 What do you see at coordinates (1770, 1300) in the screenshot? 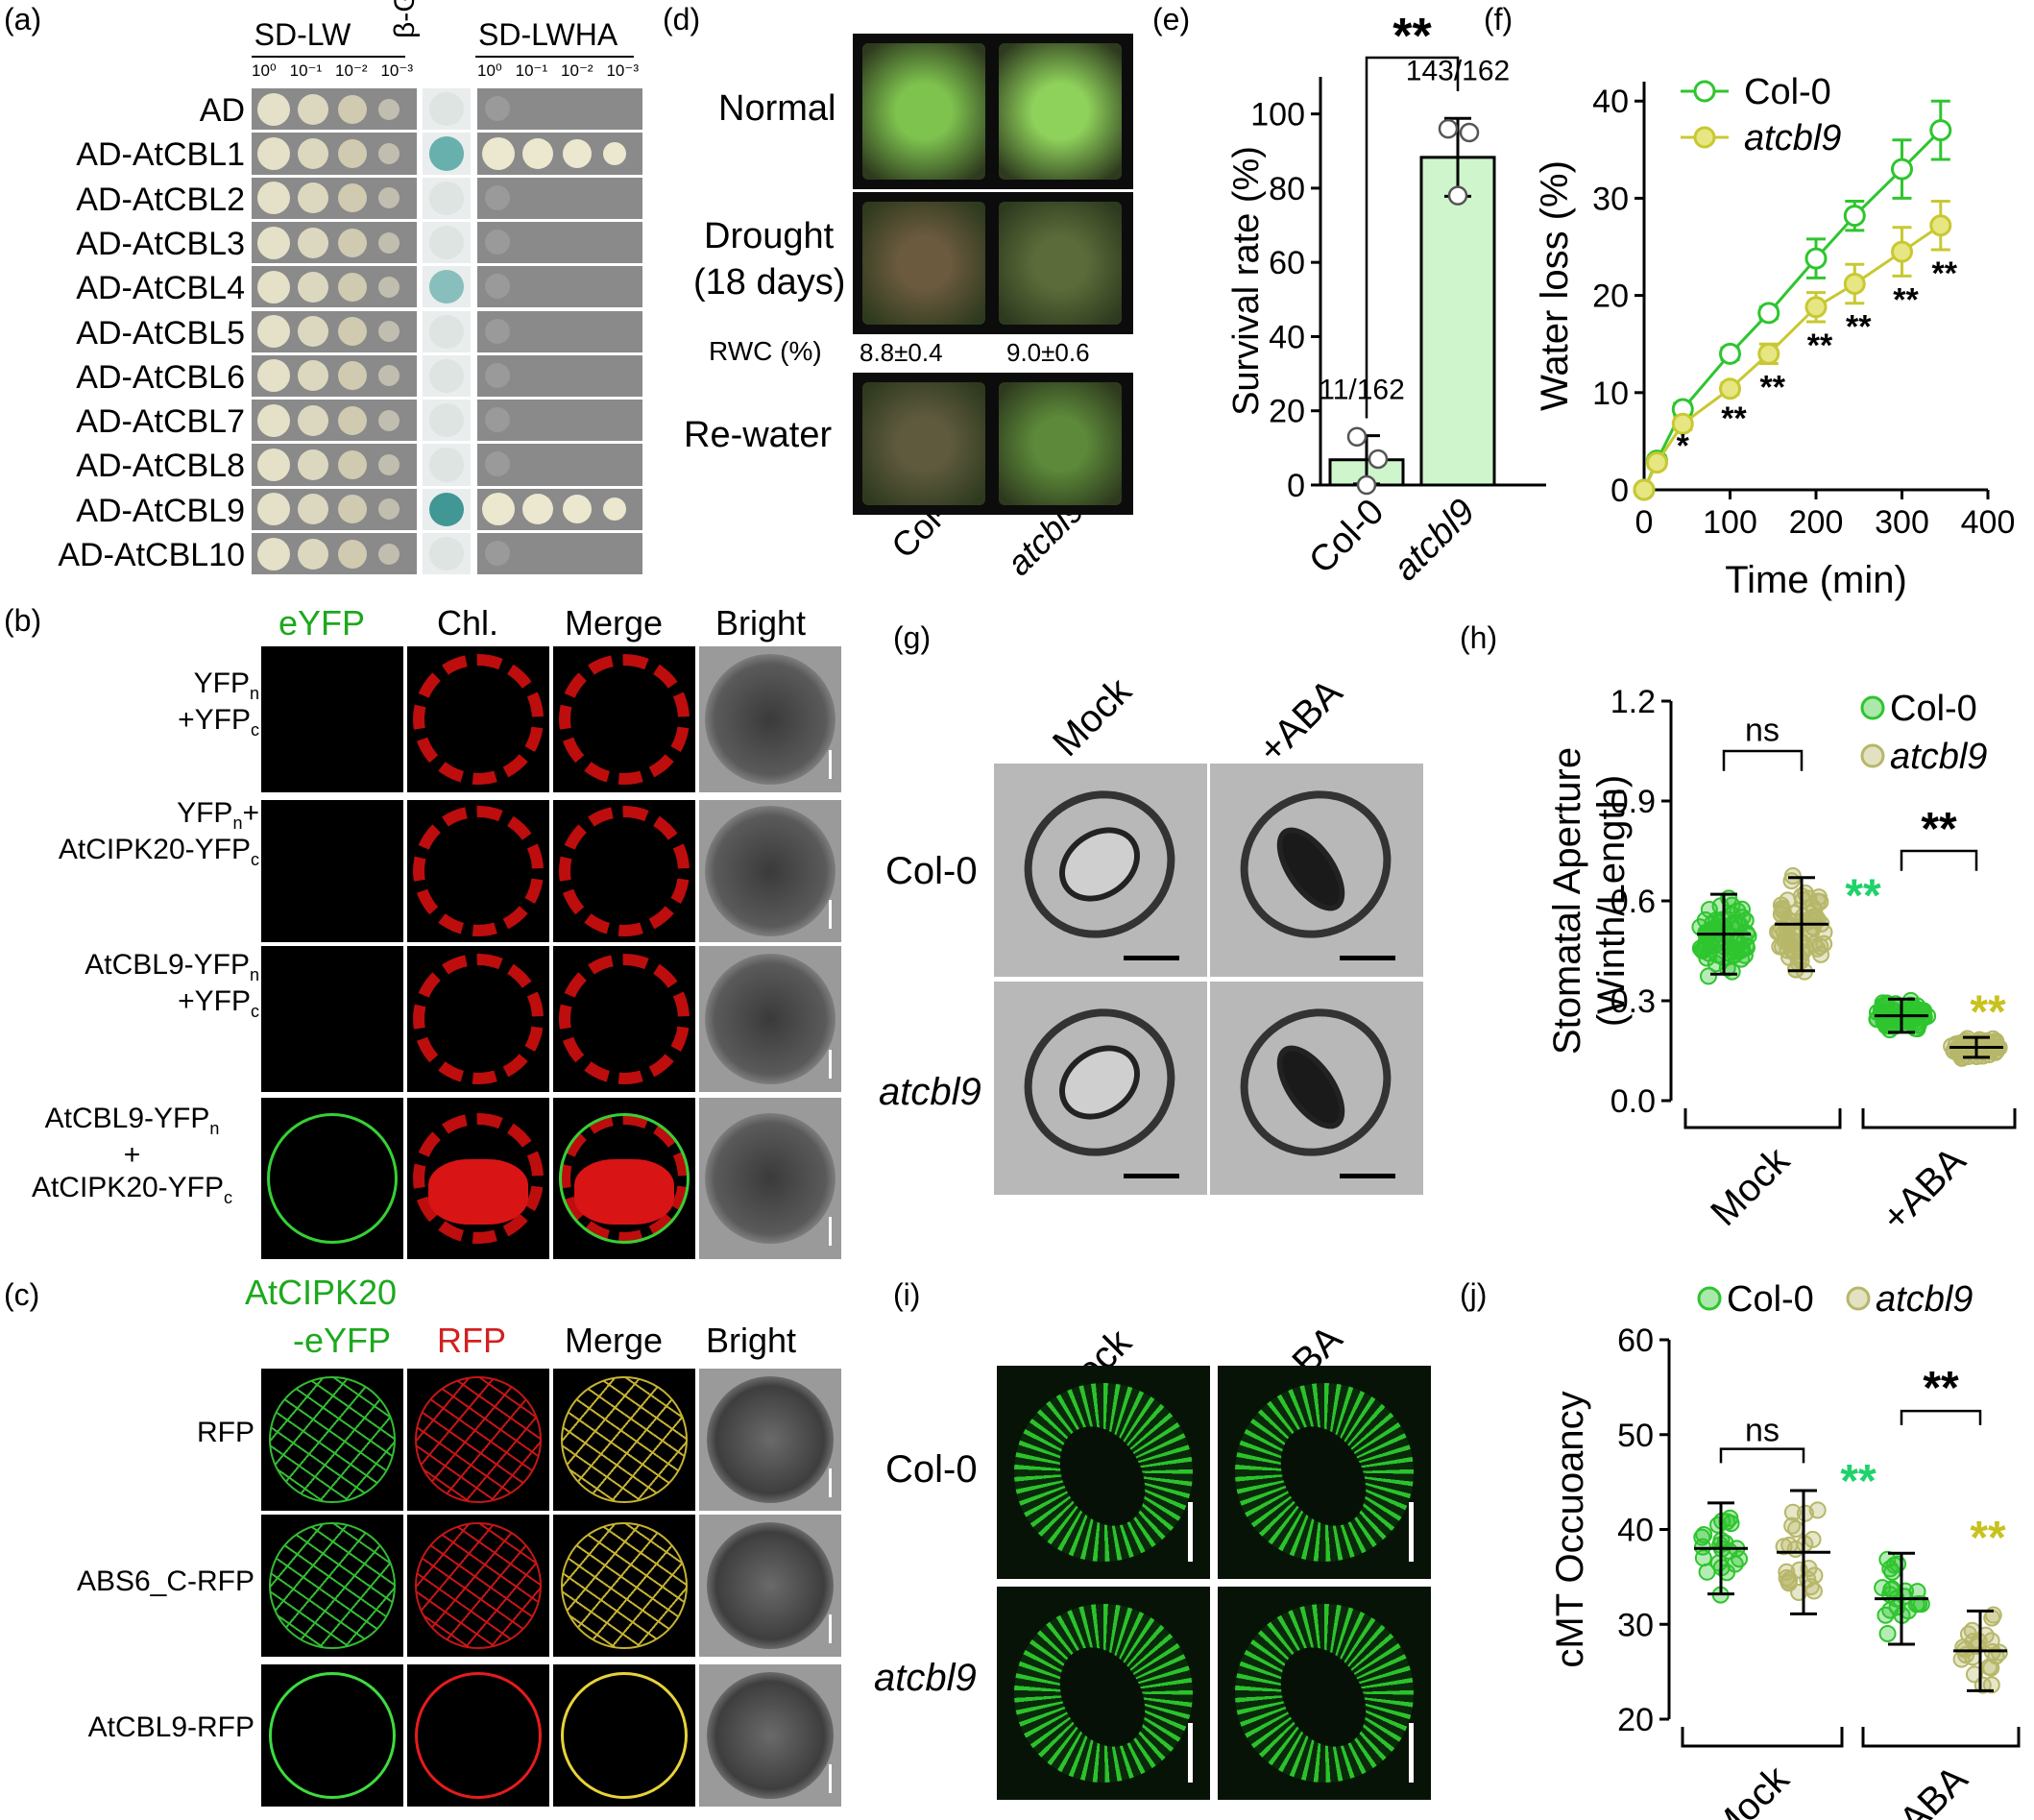
I see `j-legend-label: Col-0` at bounding box center [1770, 1300].